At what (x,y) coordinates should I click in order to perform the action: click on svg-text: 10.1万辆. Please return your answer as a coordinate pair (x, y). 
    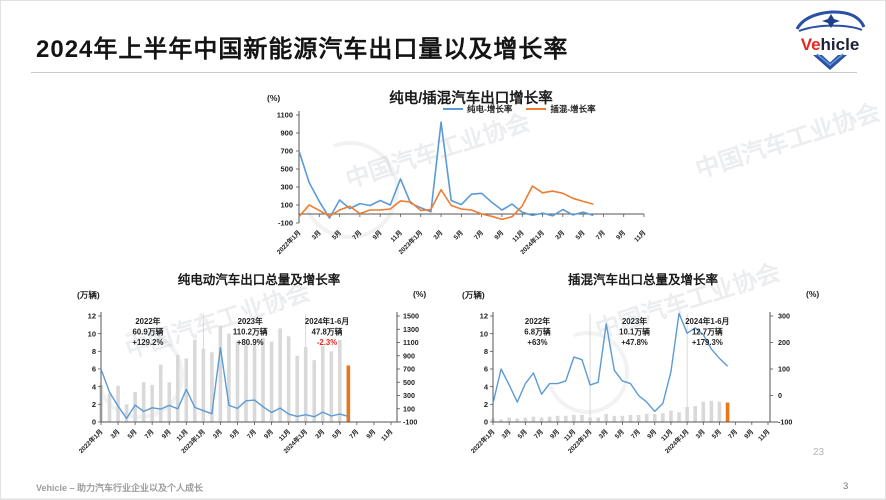
    Looking at the image, I should click on (634, 332).